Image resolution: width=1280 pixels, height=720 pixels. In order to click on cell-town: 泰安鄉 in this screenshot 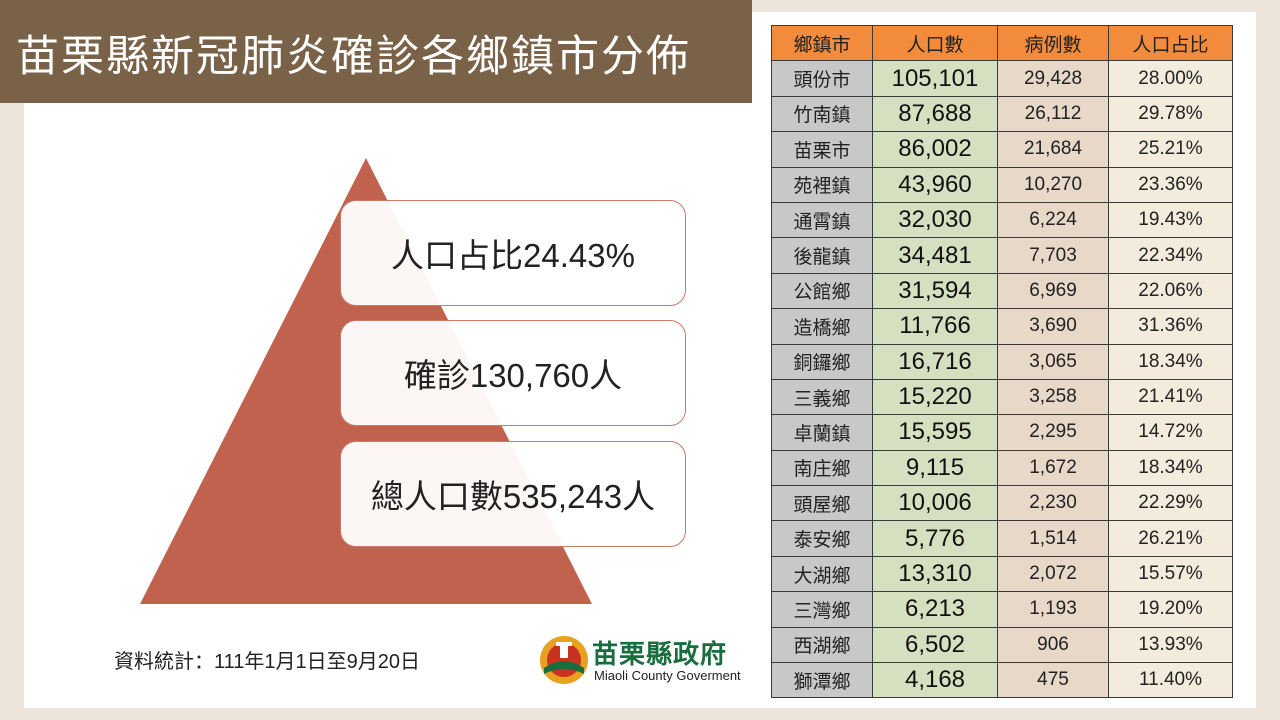, I will do `click(822, 538)`.